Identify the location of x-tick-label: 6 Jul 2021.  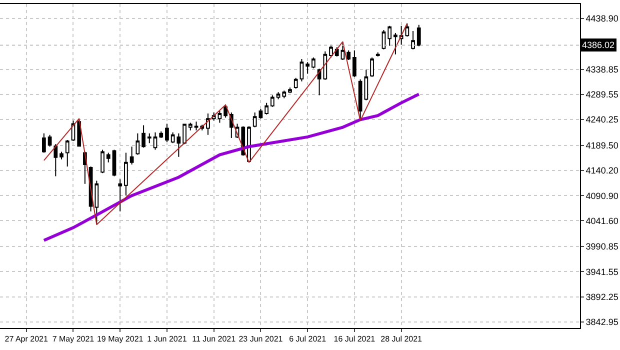
(308, 339).